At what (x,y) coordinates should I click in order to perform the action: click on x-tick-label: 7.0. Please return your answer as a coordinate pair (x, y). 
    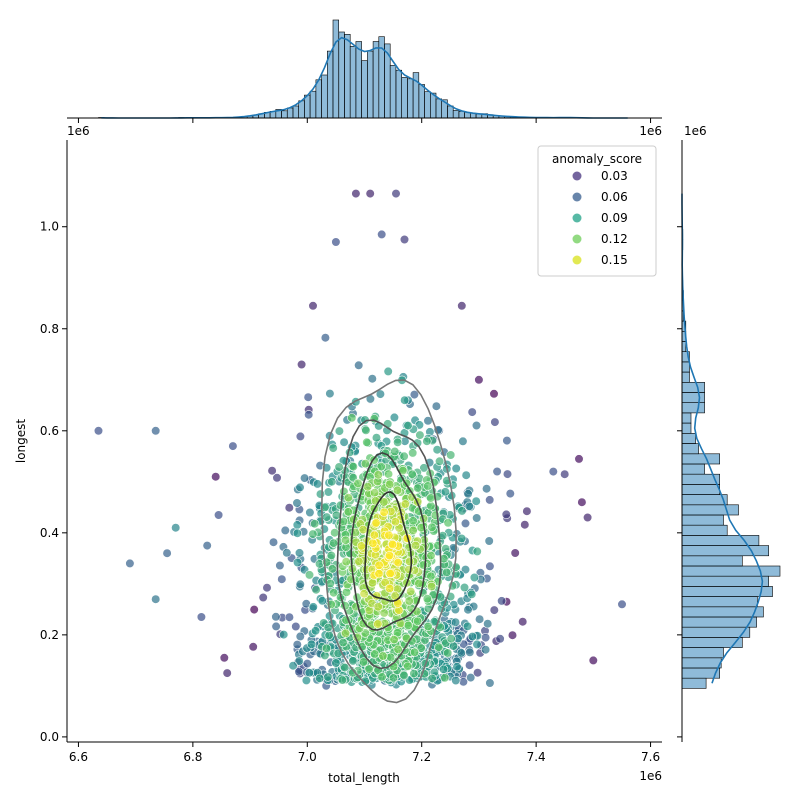
    Looking at the image, I should click on (307, 757).